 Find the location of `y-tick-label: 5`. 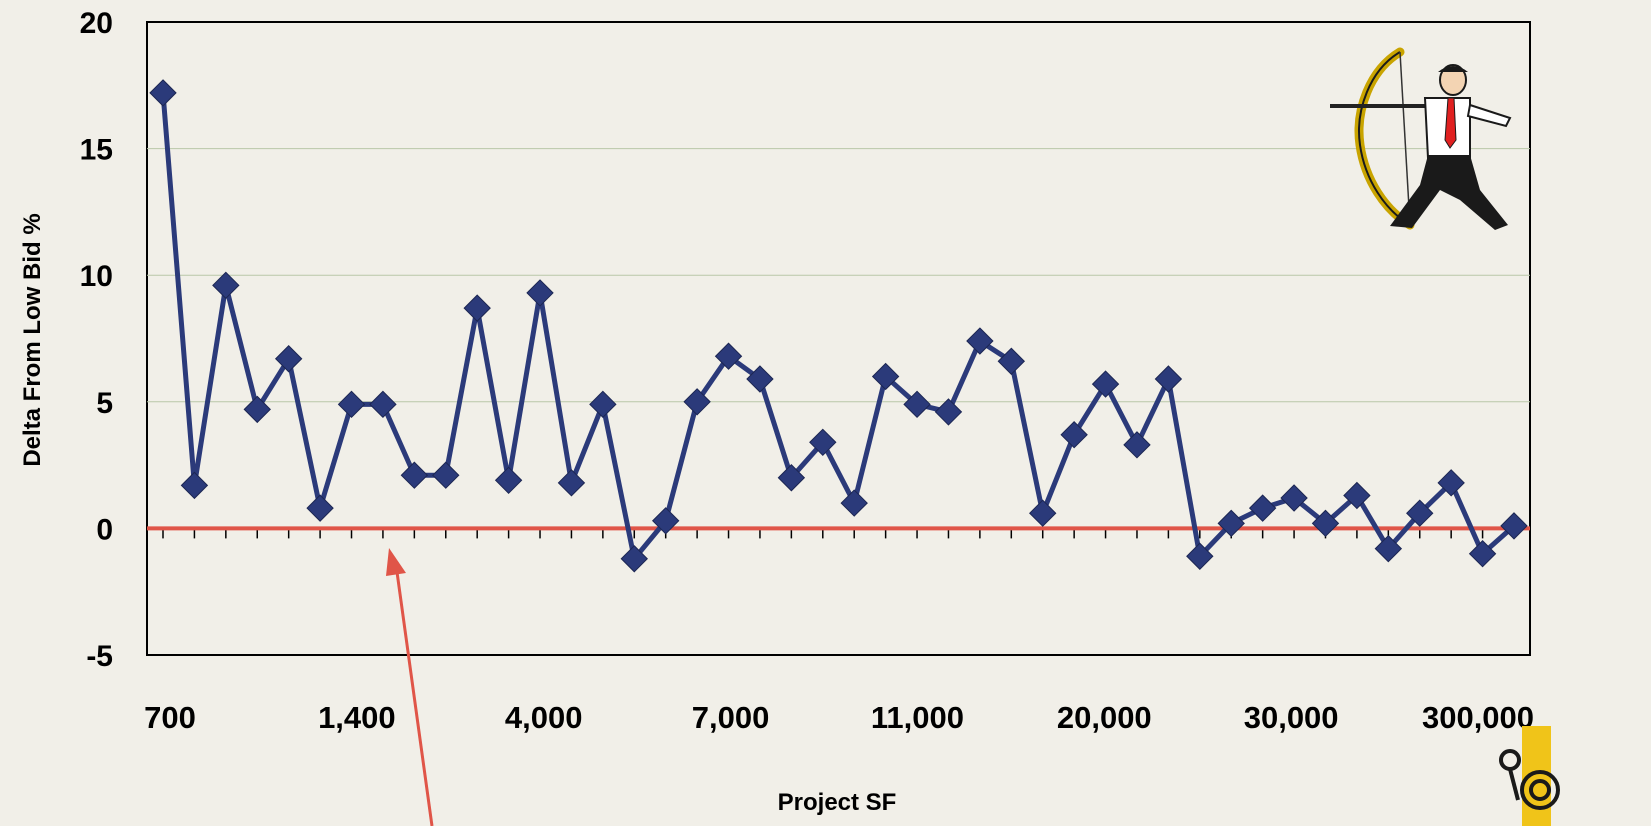

y-tick-label: 5 is located at coordinates (104, 403).